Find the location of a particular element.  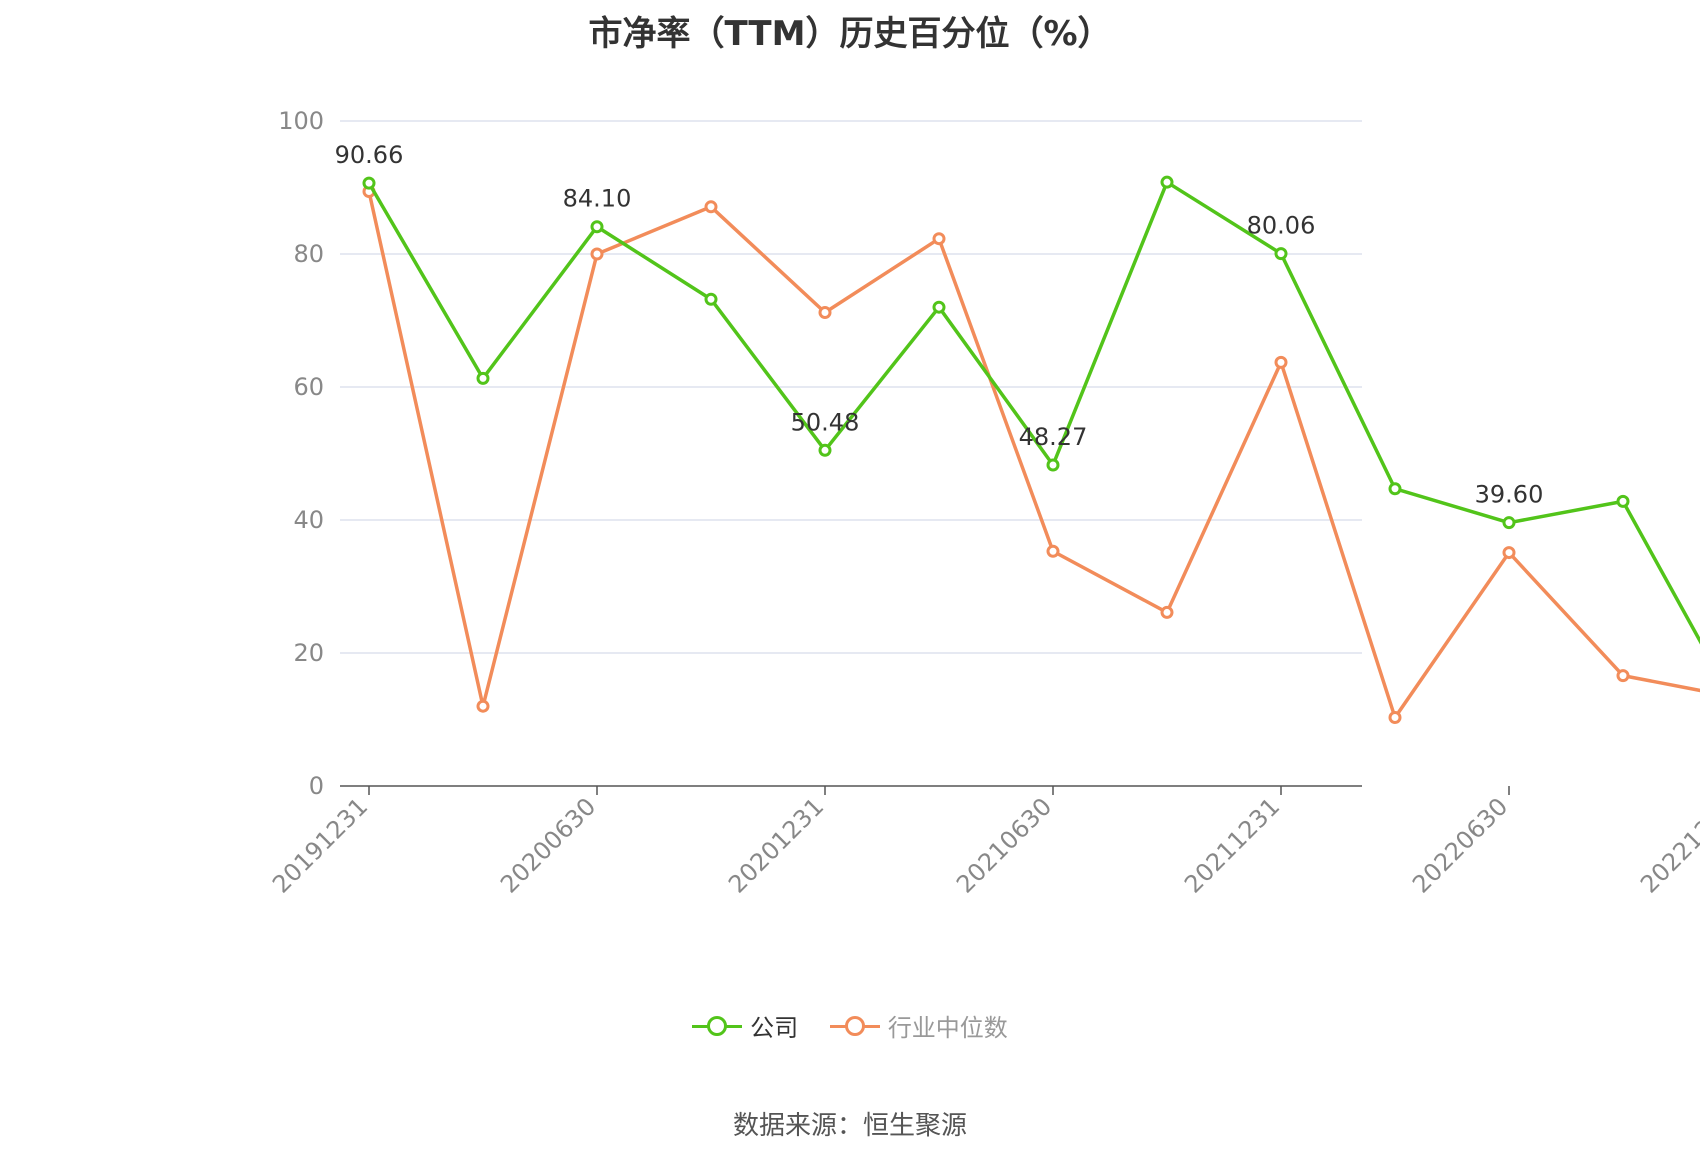

chart-title: 市净率（TTM）历史百分位（%） is located at coordinates (850, 34).